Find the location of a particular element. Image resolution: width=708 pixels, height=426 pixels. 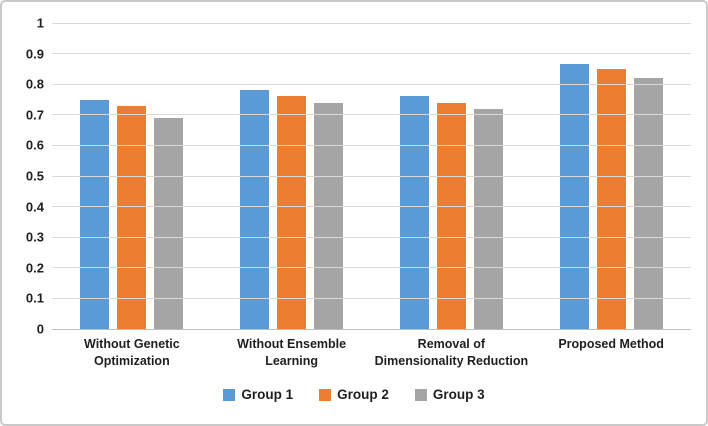

x-category-label-line: Removal of is located at coordinates (451, 344).